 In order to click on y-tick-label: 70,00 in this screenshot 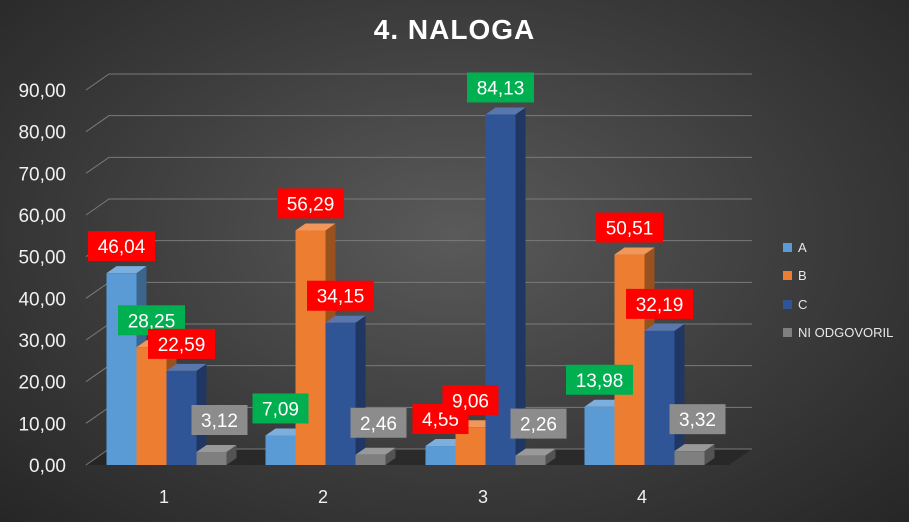, I will do `click(42, 174)`.